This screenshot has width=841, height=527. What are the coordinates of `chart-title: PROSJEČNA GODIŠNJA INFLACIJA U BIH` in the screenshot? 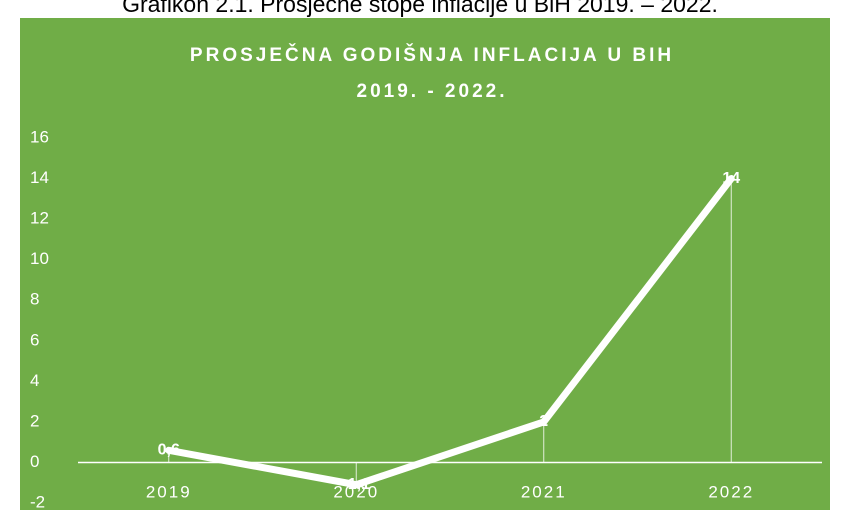 It's located at (432, 55).